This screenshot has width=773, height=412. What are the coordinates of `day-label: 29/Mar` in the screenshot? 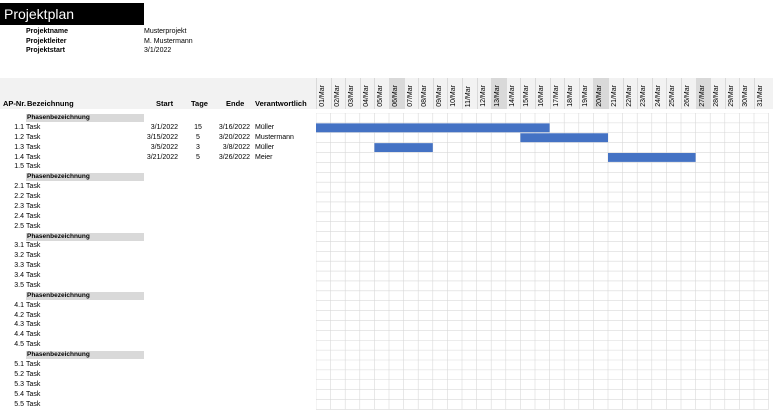 It's located at (731, 96).